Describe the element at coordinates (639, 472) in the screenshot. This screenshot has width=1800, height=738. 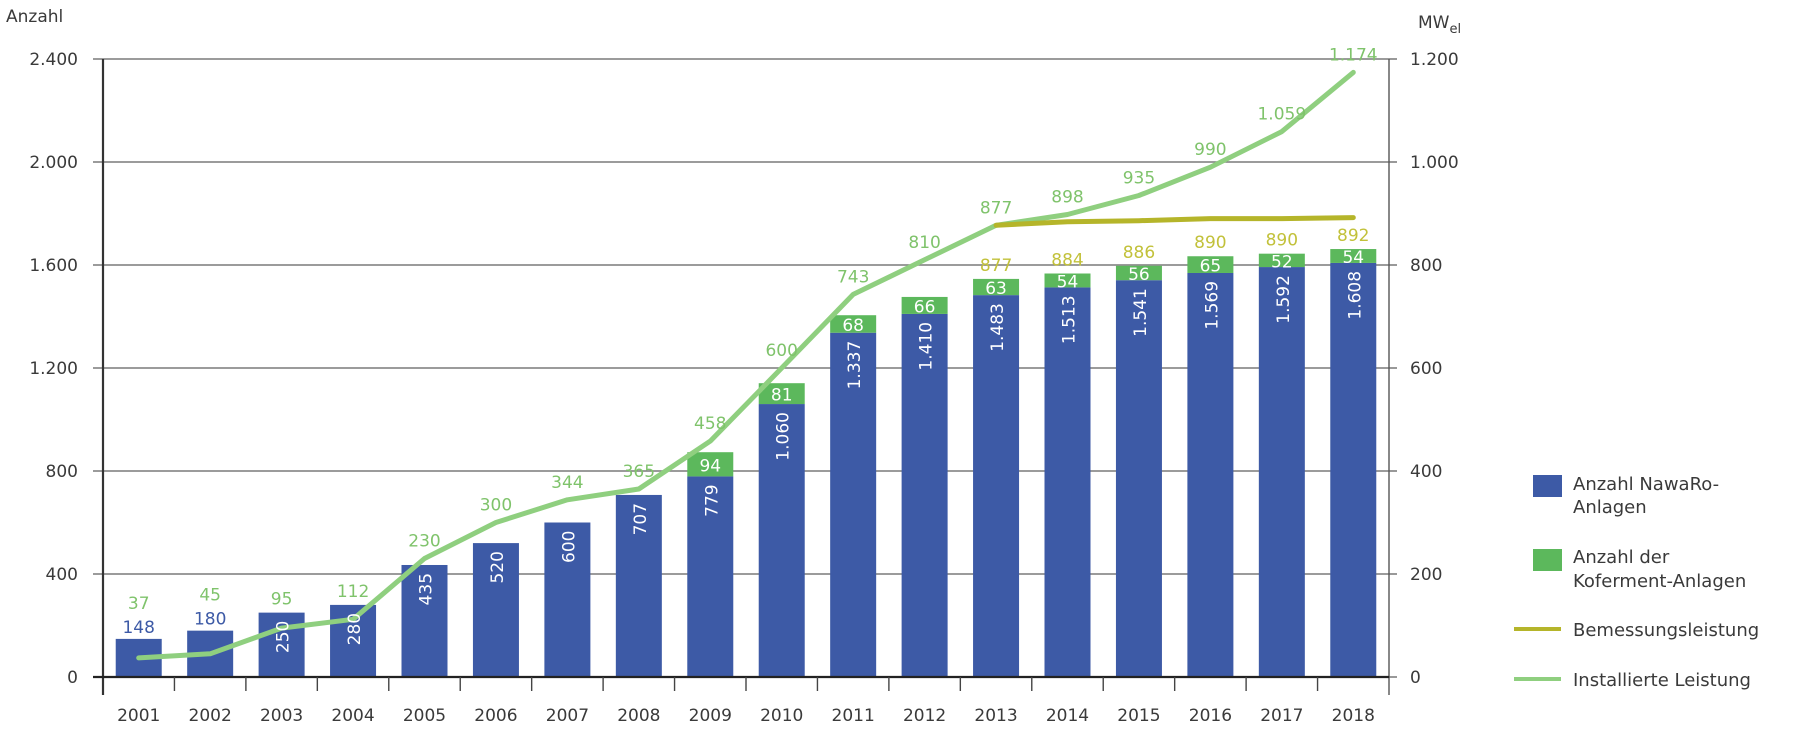
I see `line-label-installiert: 365` at that location.